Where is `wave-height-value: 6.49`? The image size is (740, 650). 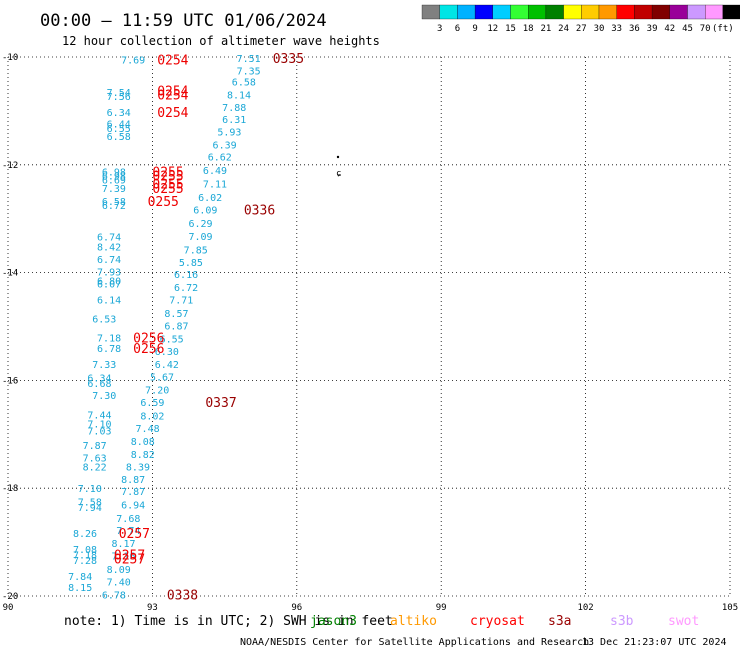 wave-height-value: 6.49 is located at coordinates (215, 171).